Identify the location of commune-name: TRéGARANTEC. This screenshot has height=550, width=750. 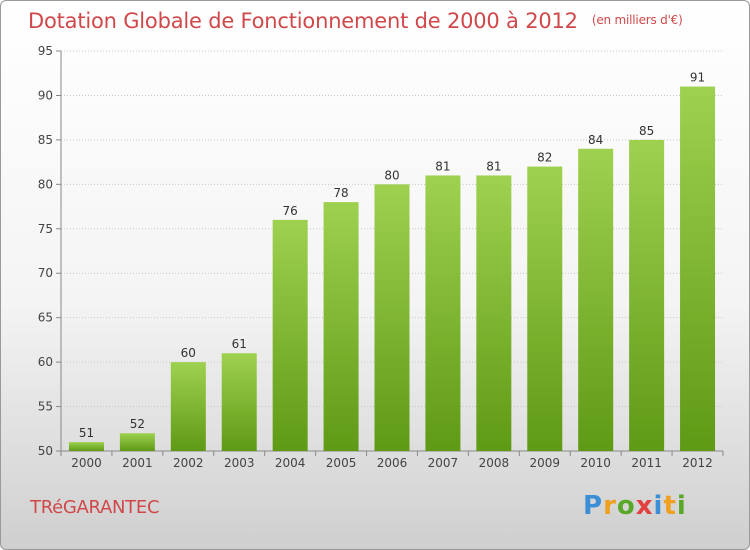
(95, 507).